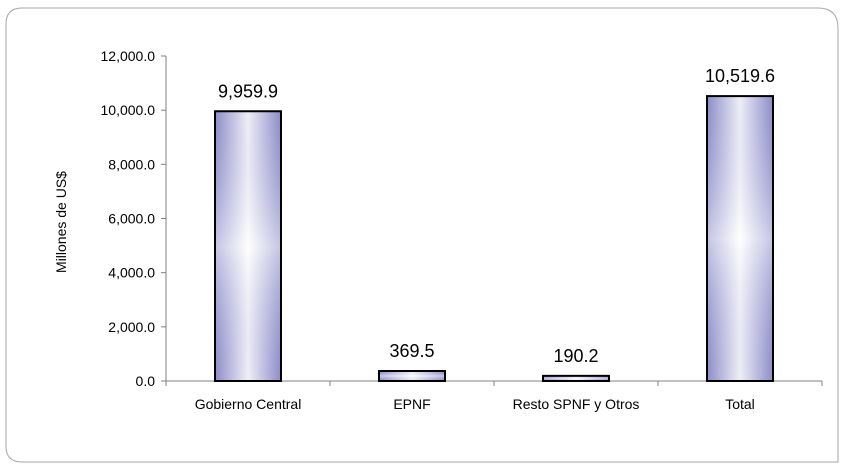 The image size is (841, 474). Describe the element at coordinates (131, 164) in the screenshot. I see `y-tick-label: 8,000.0` at that location.